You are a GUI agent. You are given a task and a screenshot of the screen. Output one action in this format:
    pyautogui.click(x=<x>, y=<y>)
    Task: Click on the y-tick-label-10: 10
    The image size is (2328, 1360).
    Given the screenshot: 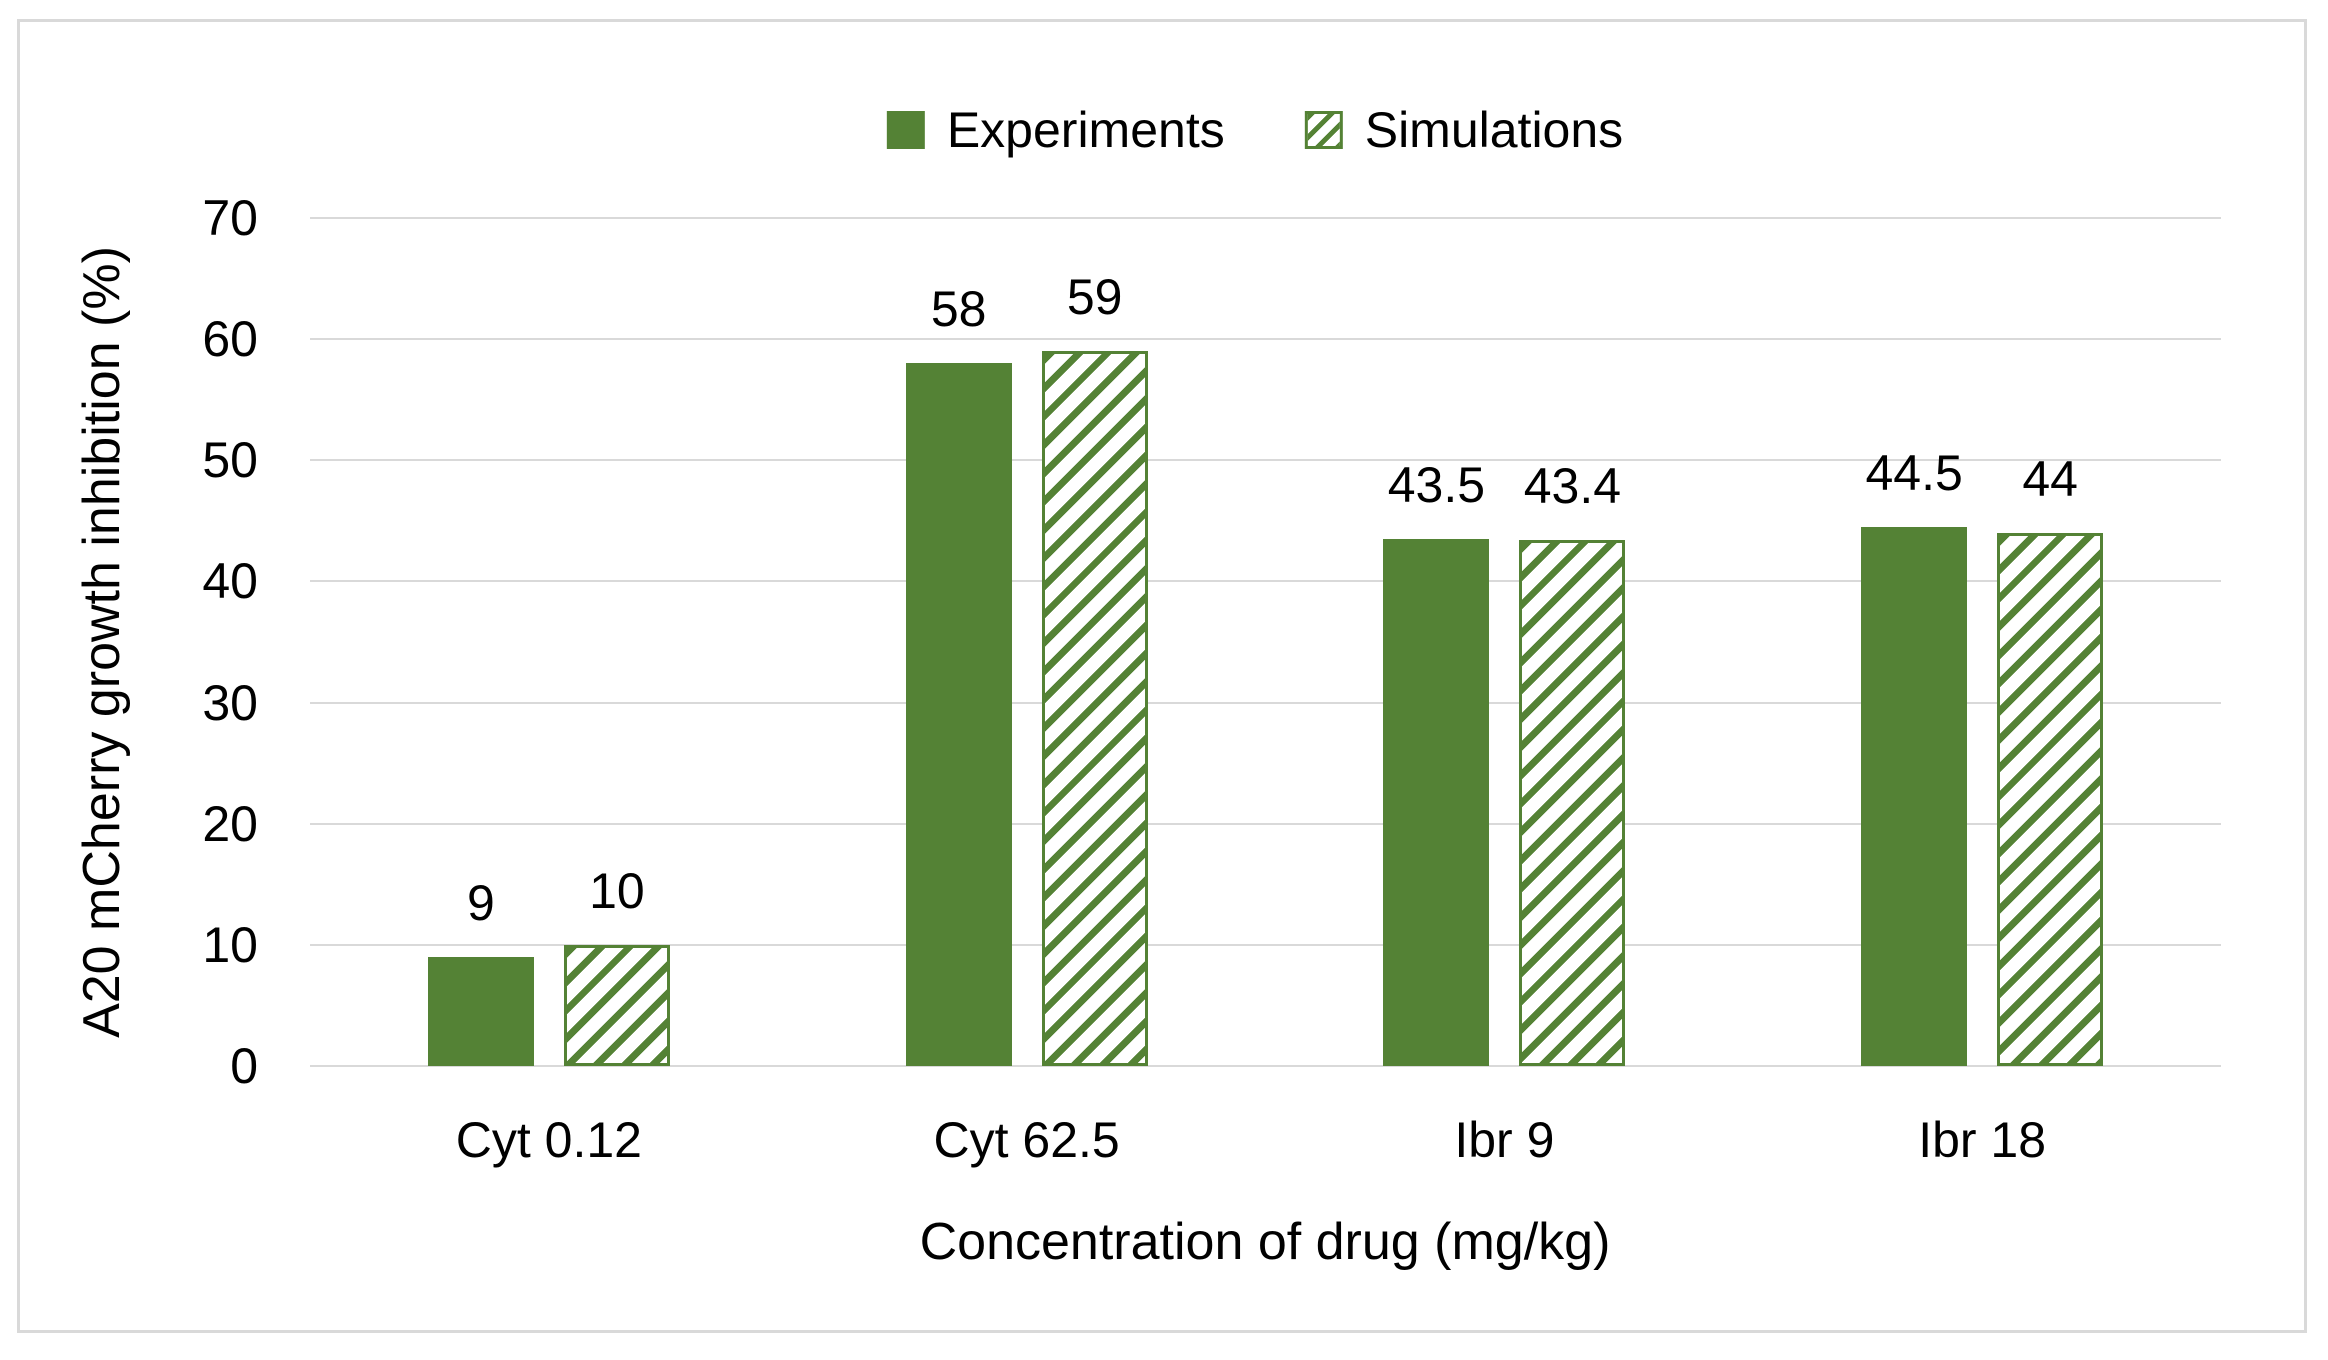 What is the action you would take?
    pyautogui.click(x=230, y=944)
    